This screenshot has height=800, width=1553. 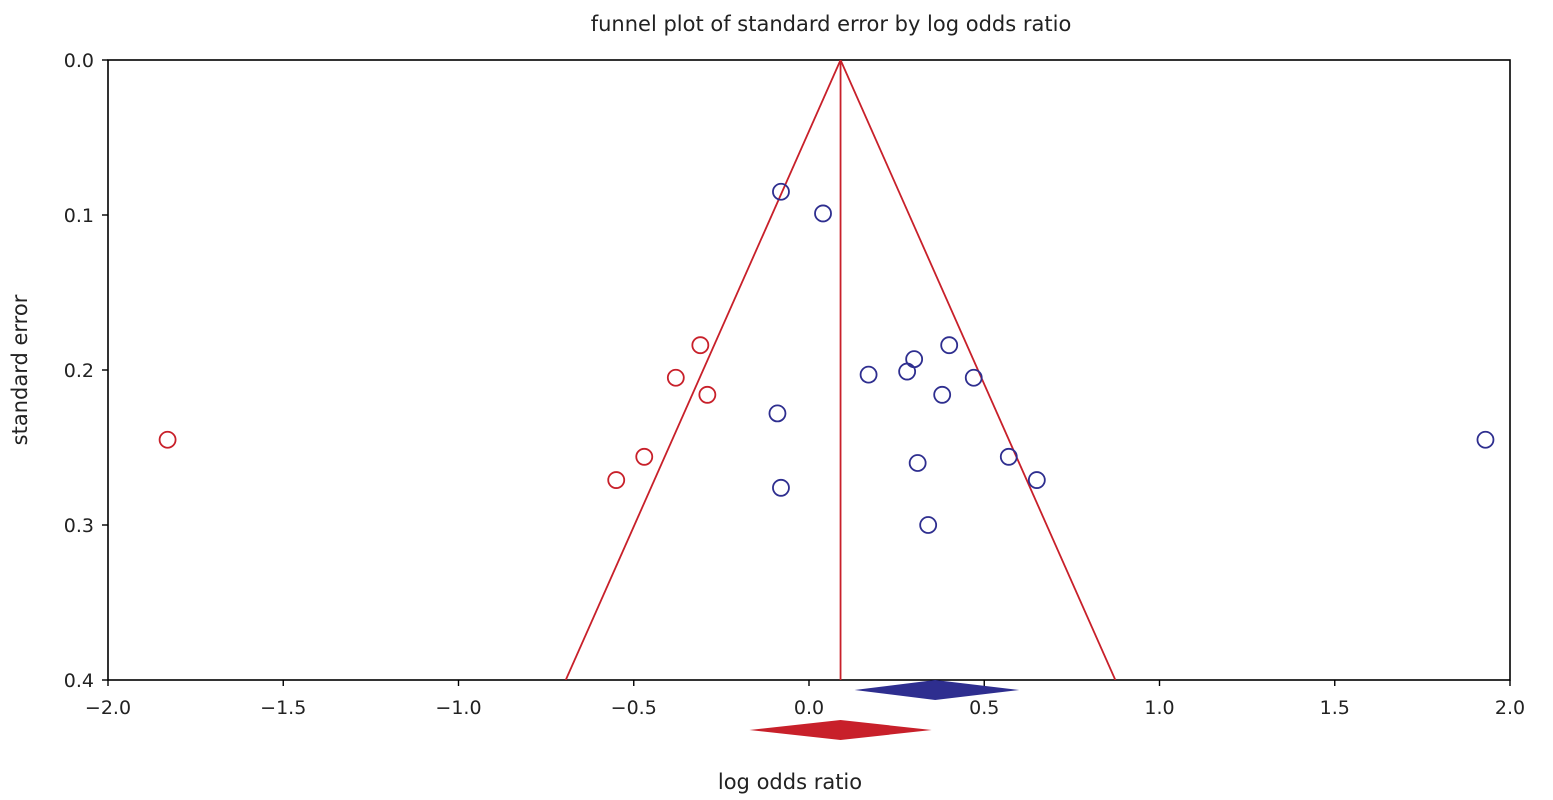 I want to click on x-tick-label: 0.0, so click(x=809, y=708).